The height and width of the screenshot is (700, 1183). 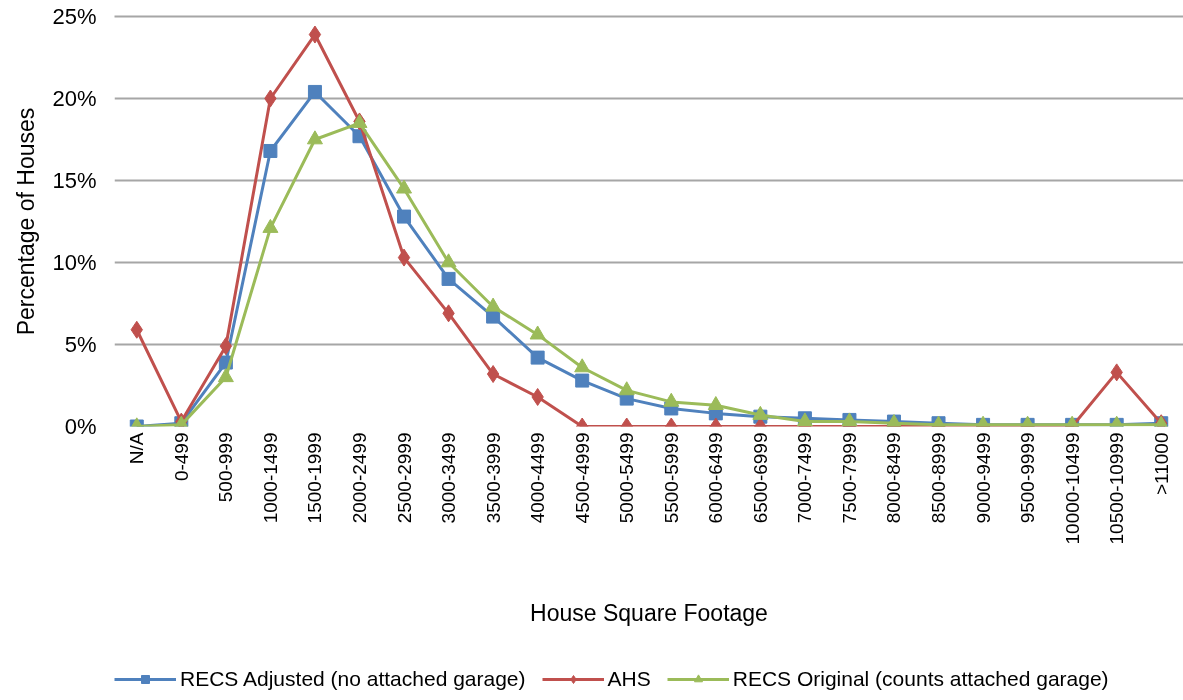 I want to click on x-tick-label: 2500-2999, so click(x=404, y=478).